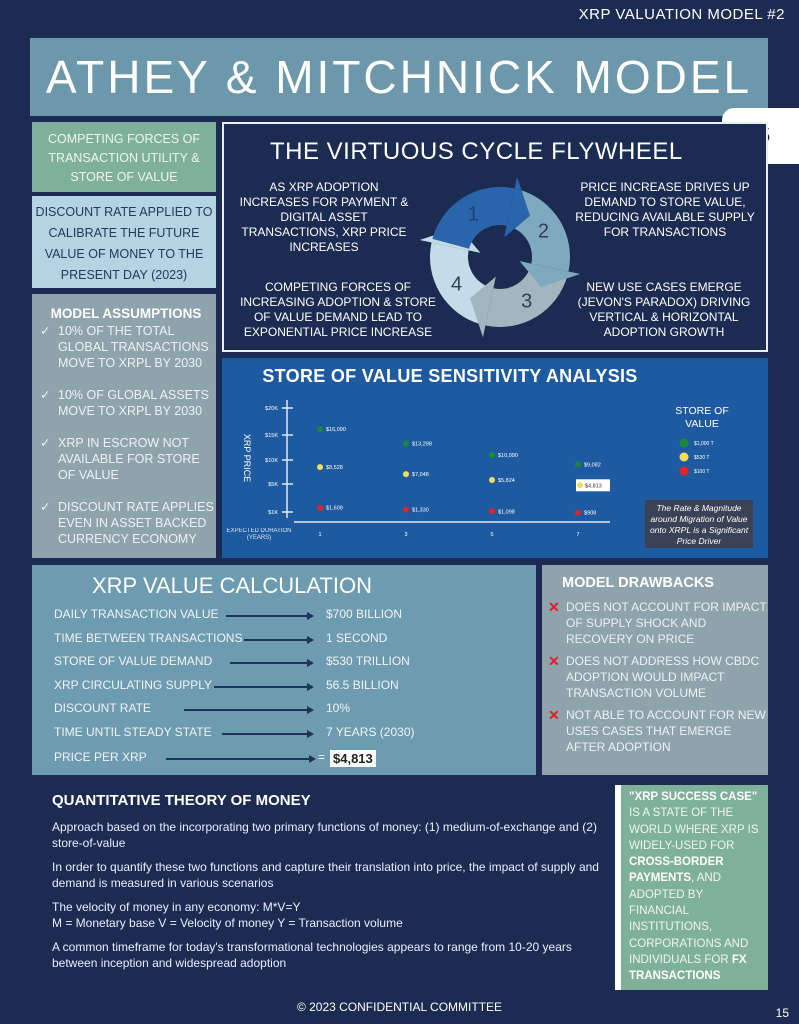 This screenshot has width=799, height=1024. Describe the element at coordinates (294, 662) in the screenshot. I see `calc-row: STORE OF VALUE DEMAND $530 TRILLION` at that location.